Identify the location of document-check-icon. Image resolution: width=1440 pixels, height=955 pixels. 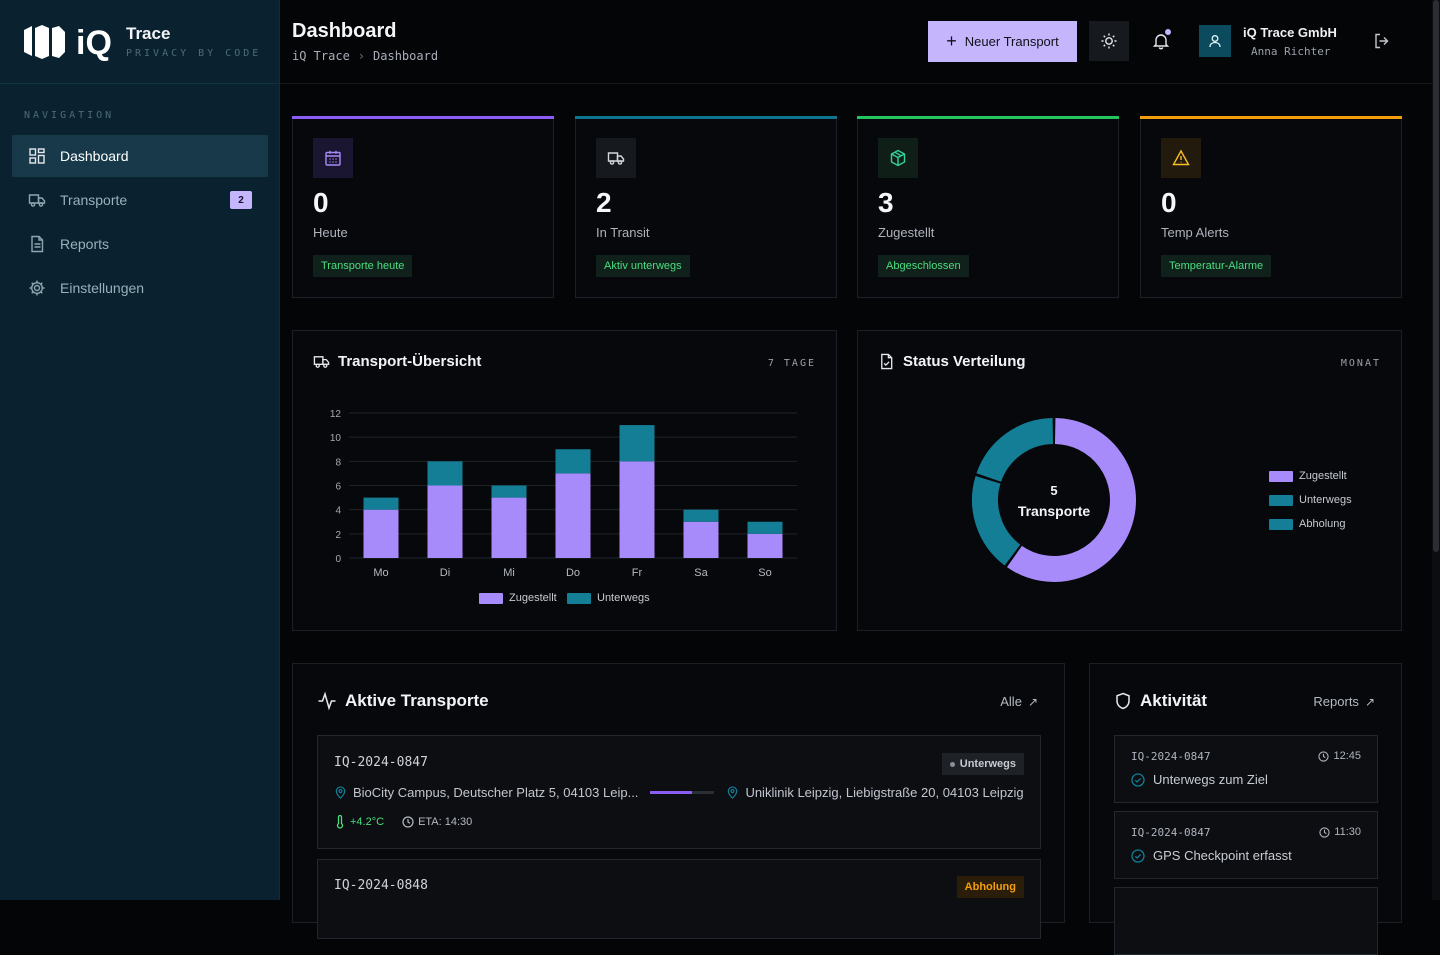
(886, 361).